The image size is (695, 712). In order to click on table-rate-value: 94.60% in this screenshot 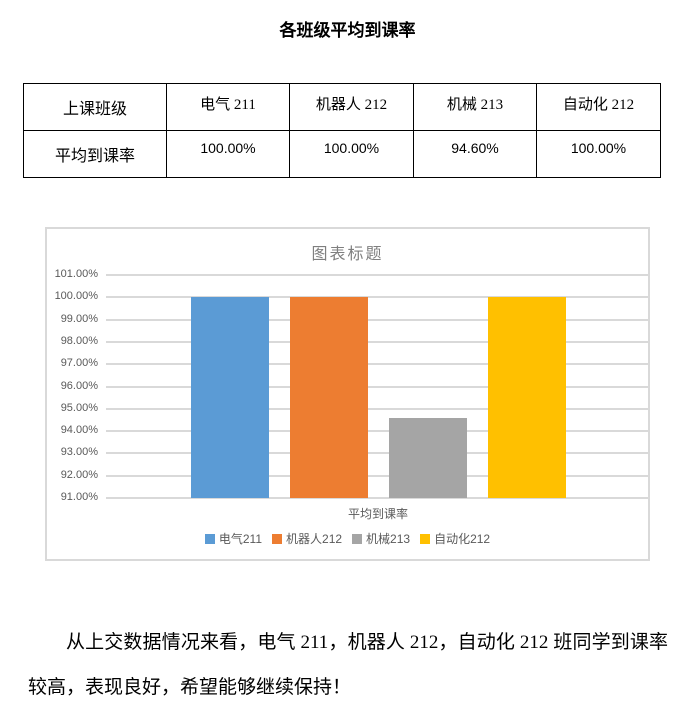, I will do `click(475, 154)`.